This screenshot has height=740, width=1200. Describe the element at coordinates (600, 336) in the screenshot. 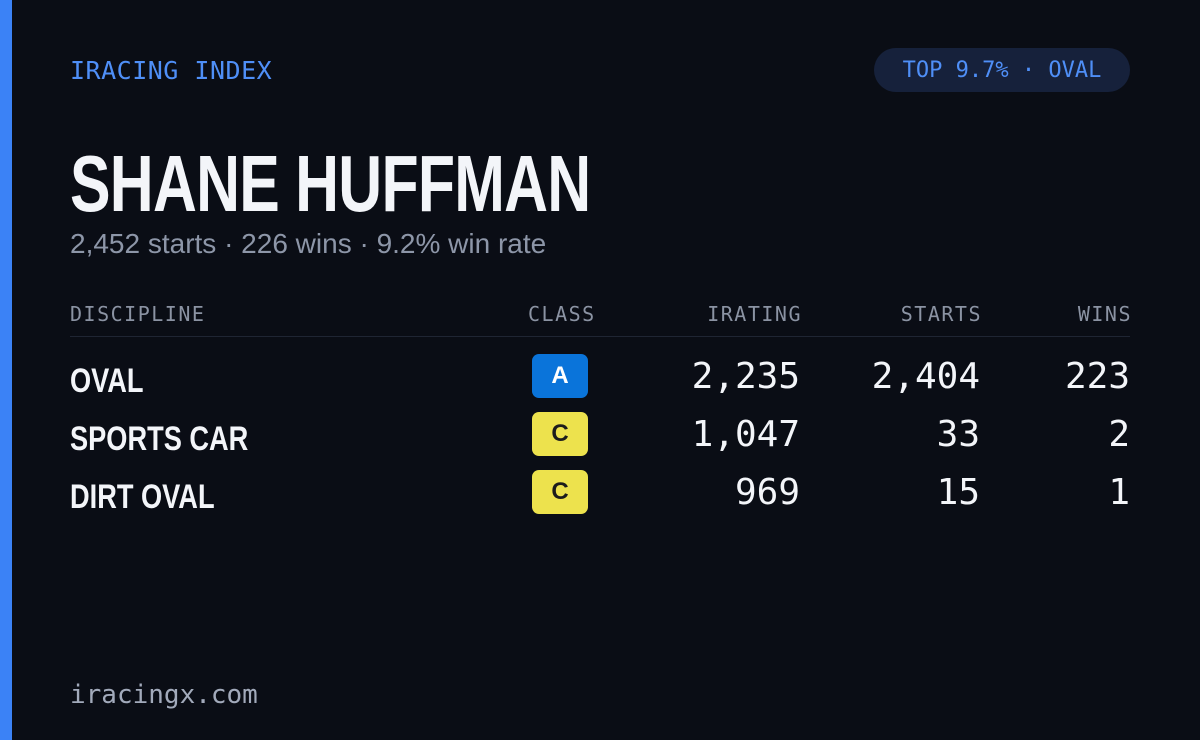

I see `divider` at that location.